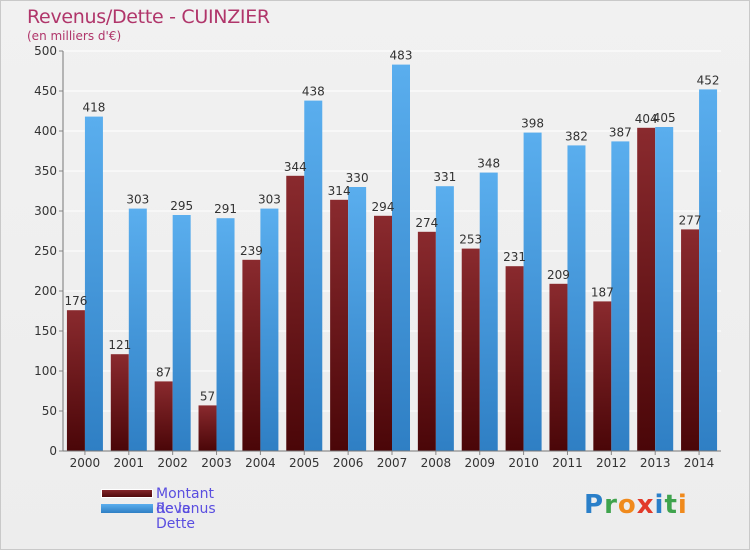 The image size is (750, 551). What do you see at coordinates (45, 211) in the screenshot?
I see `y-tick-label: 300` at bounding box center [45, 211].